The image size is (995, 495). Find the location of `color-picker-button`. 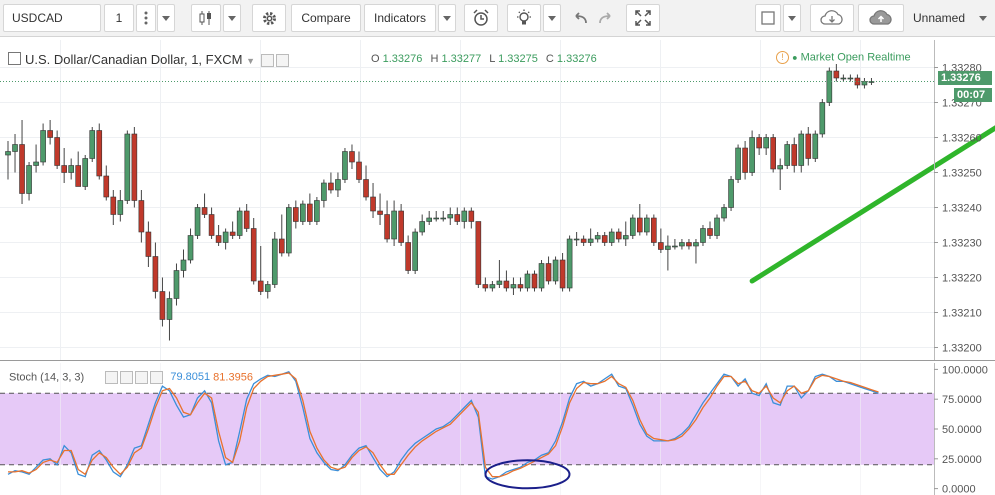

color-picker-button is located at coordinates (768, 18).